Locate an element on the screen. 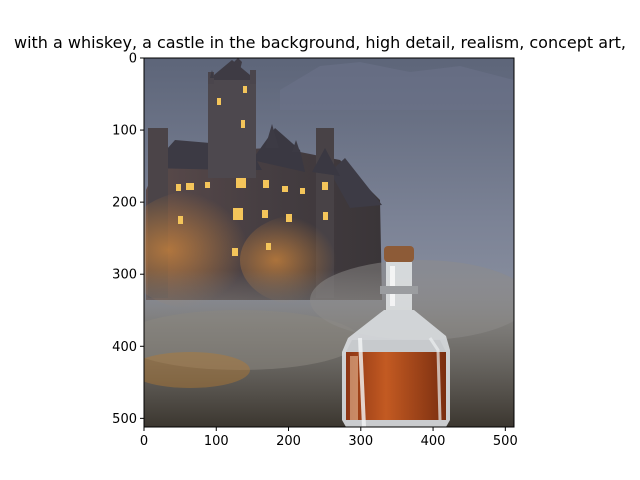  x-tick-label: 0 is located at coordinates (144, 441).